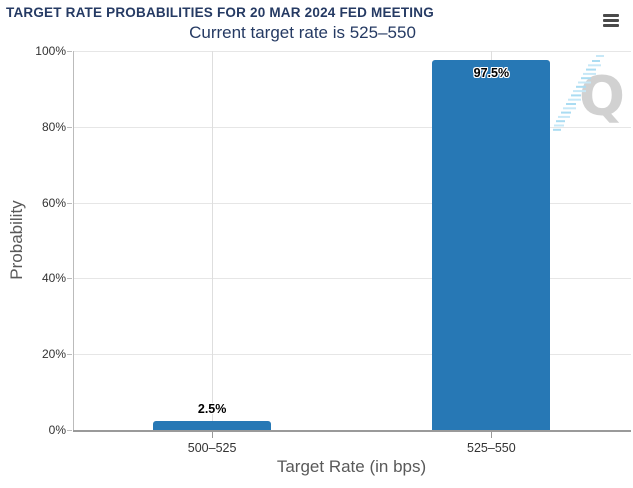 This screenshot has width=633, height=488. I want to click on watermark-dashes, so click(578, 93).